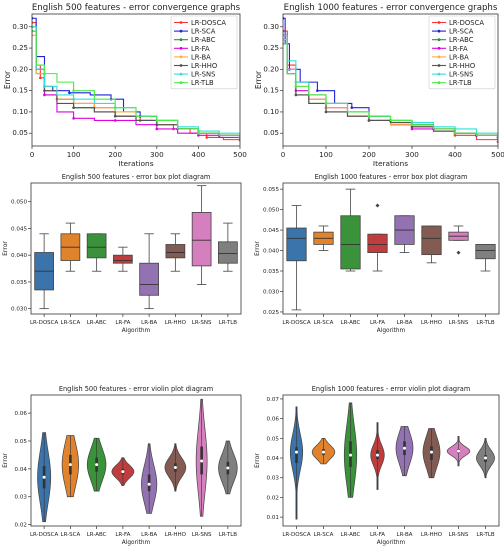 The width and height of the screenshot is (504, 554). What do you see at coordinates (271, 69) in the screenshot?
I see `y-tick-label: 0.20` at bounding box center [271, 69].